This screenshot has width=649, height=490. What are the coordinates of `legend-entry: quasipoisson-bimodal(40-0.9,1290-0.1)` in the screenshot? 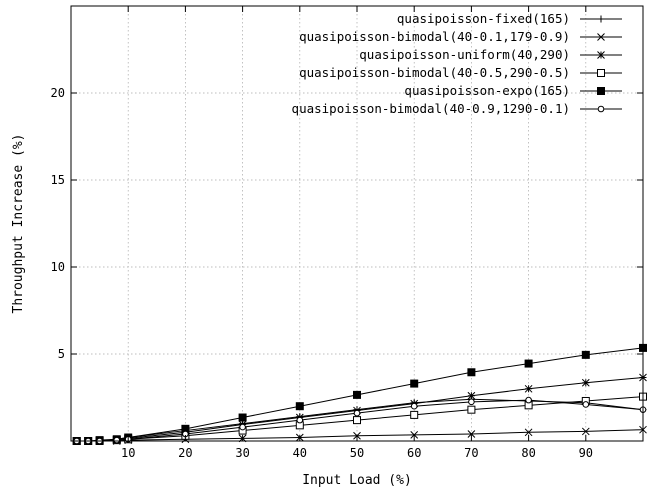 It's located at (457, 108).